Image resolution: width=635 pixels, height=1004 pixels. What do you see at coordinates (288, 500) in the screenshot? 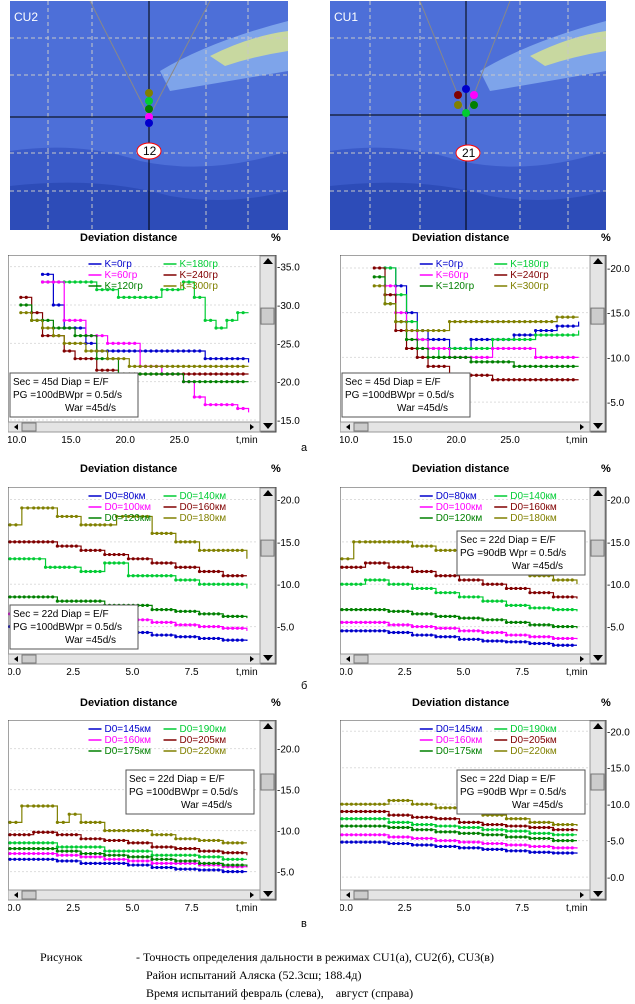
I see `y-tick-label: -20.0` at bounding box center [288, 500].